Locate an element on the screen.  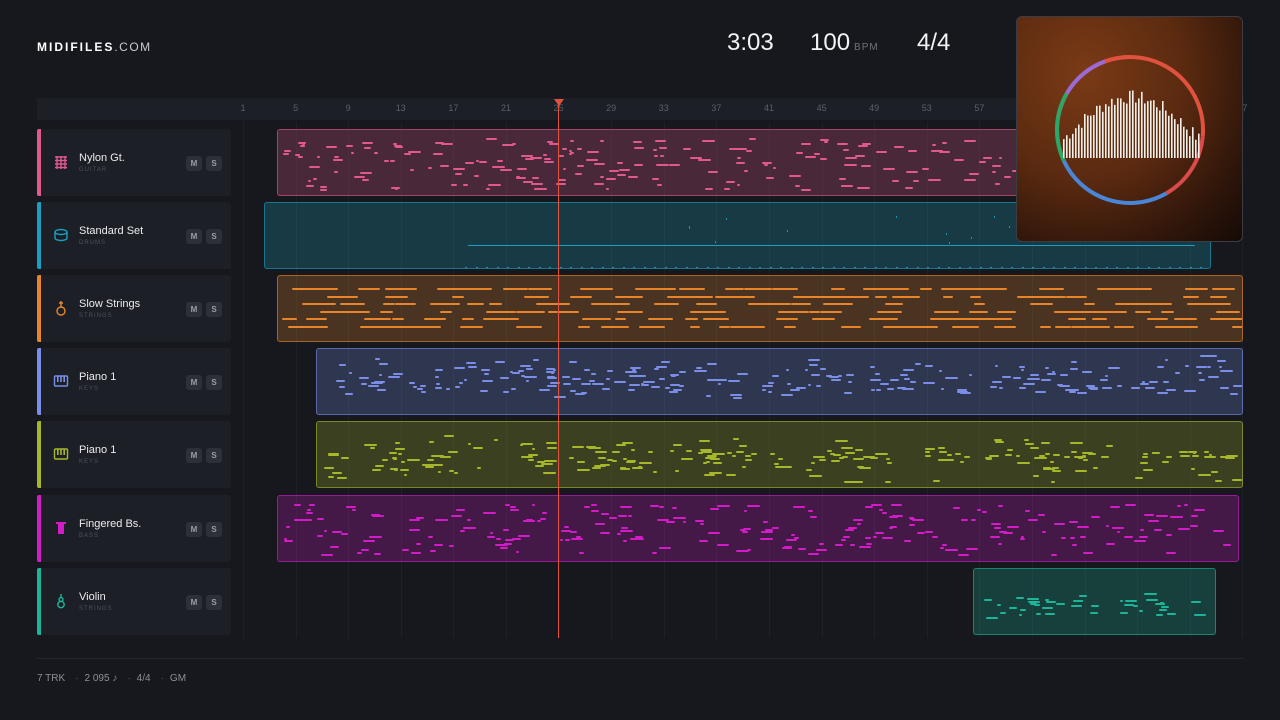
ruler-tick: 41 is located at coordinates (769, 108).